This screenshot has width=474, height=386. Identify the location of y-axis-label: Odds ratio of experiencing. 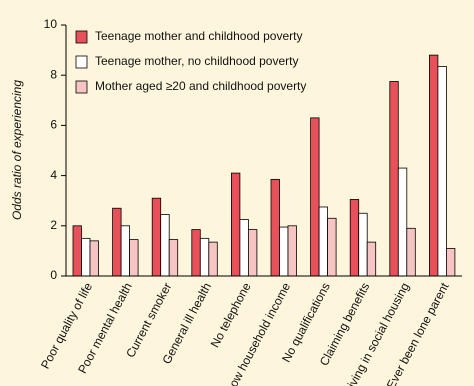
(17, 150).